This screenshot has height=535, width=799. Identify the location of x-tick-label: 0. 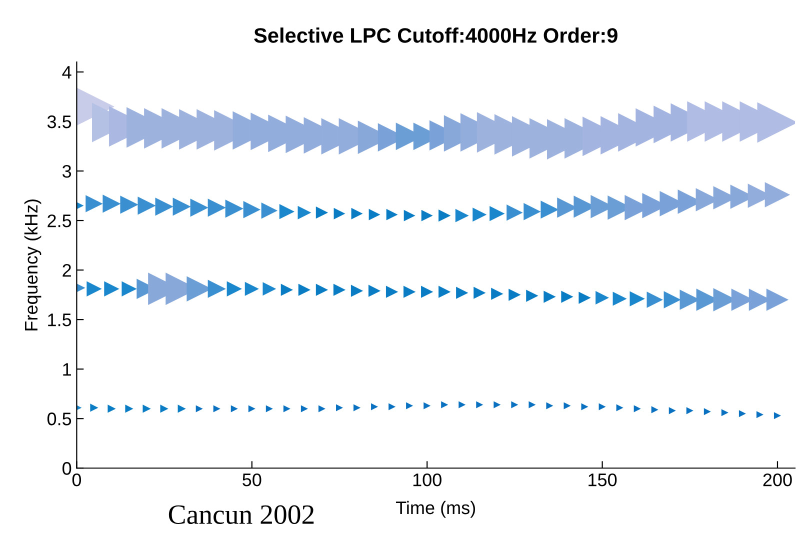
(77, 479).